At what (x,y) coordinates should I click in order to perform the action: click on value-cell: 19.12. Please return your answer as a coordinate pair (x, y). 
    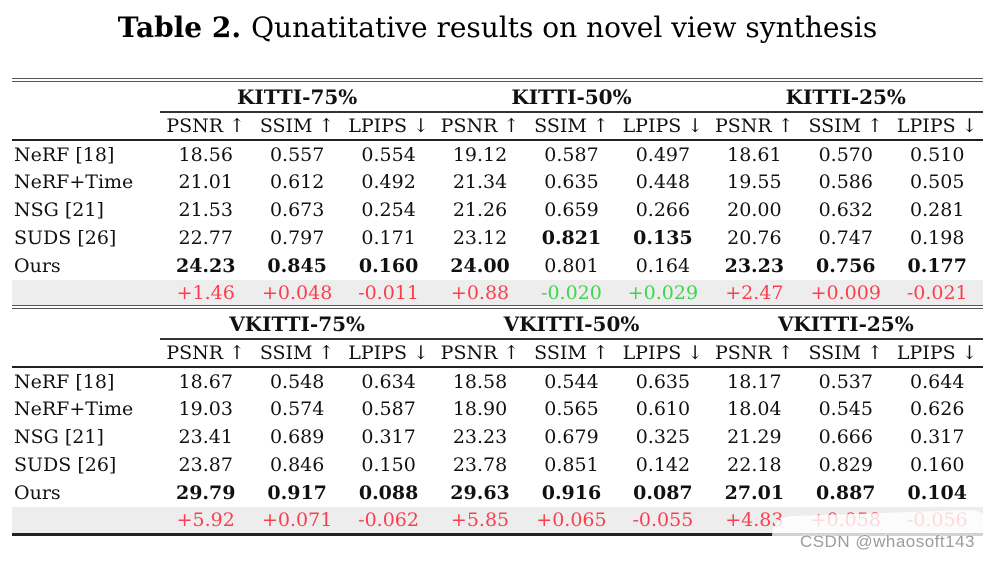
    Looking at the image, I should click on (480, 154).